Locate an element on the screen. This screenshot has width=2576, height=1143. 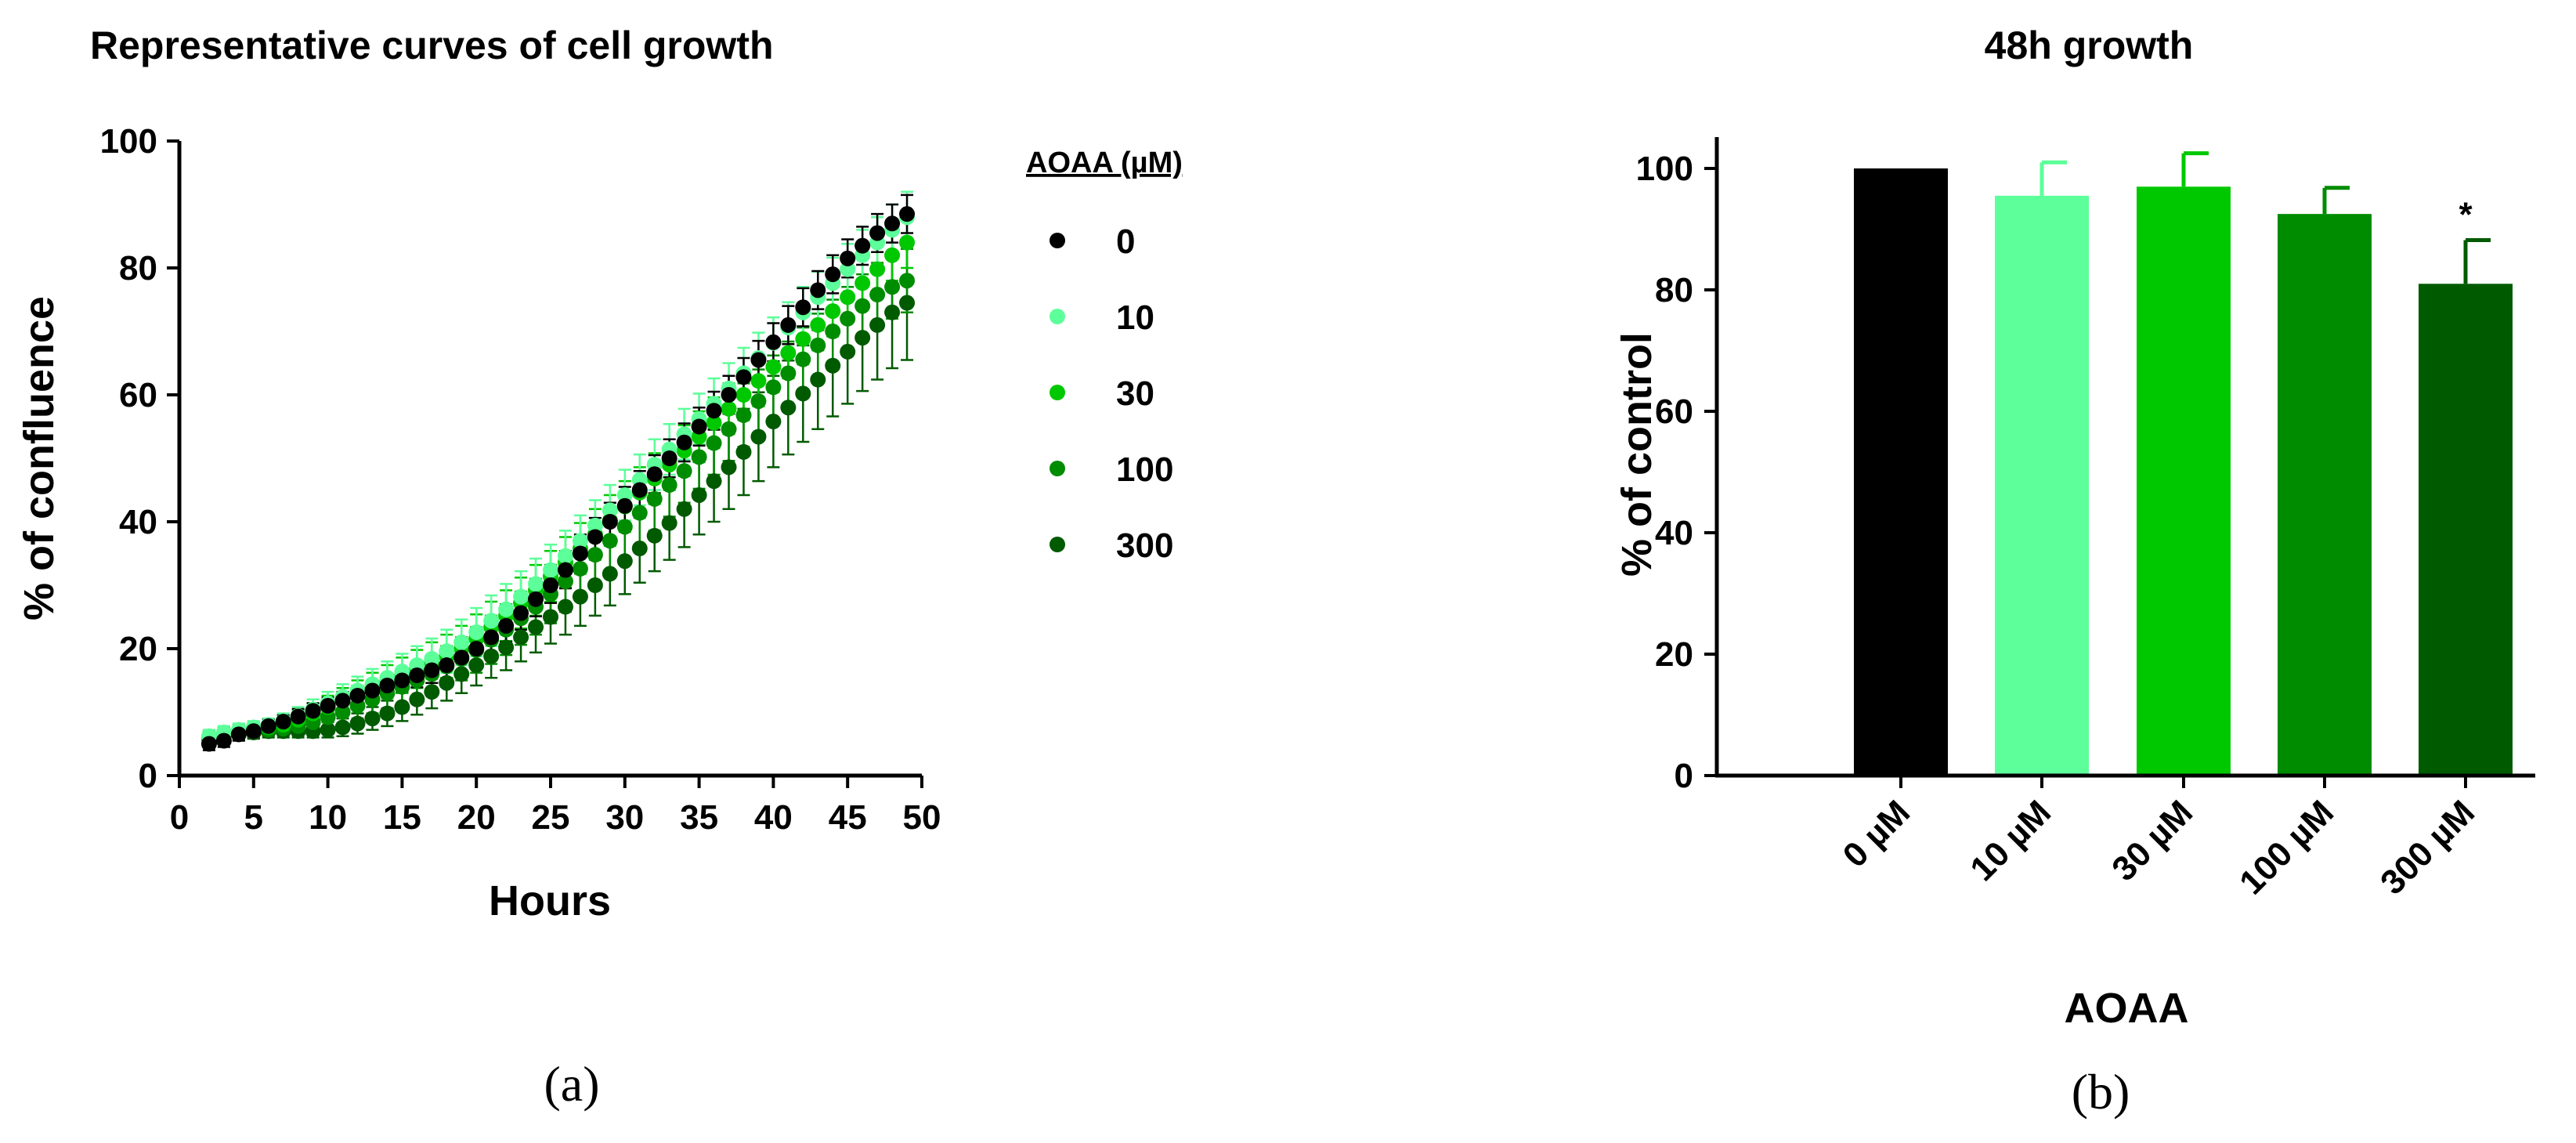
chart-a-error-bars is located at coordinates (558, 470).